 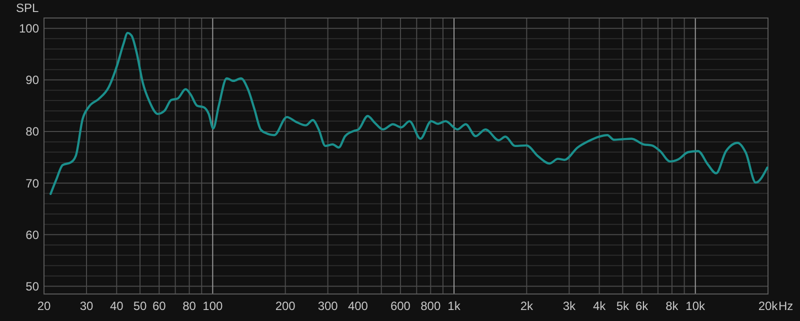 I want to click on x-tick-label: 30, so click(x=87, y=306).